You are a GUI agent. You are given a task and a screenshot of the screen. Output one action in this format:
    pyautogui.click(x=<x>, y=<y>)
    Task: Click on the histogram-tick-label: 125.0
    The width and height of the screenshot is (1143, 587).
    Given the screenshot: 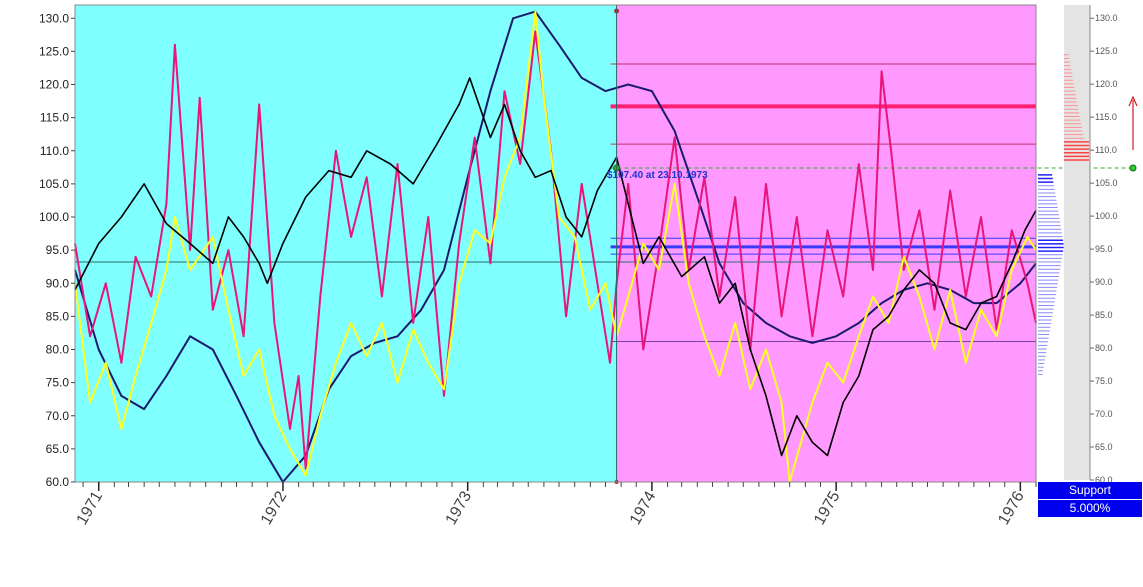 What is the action you would take?
    pyautogui.click(x=1106, y=51)
    